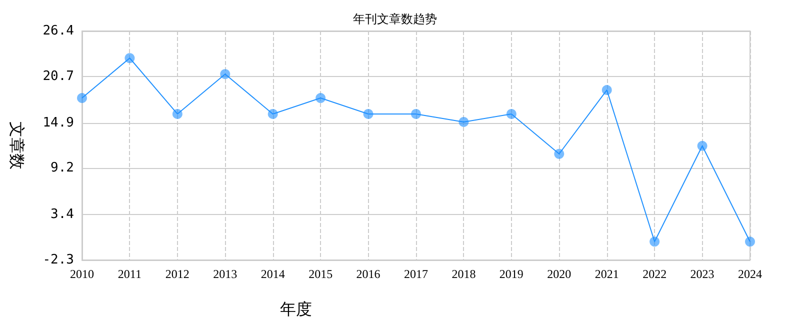  I want to click on x-tick-label: 2013, so click(225, 274).